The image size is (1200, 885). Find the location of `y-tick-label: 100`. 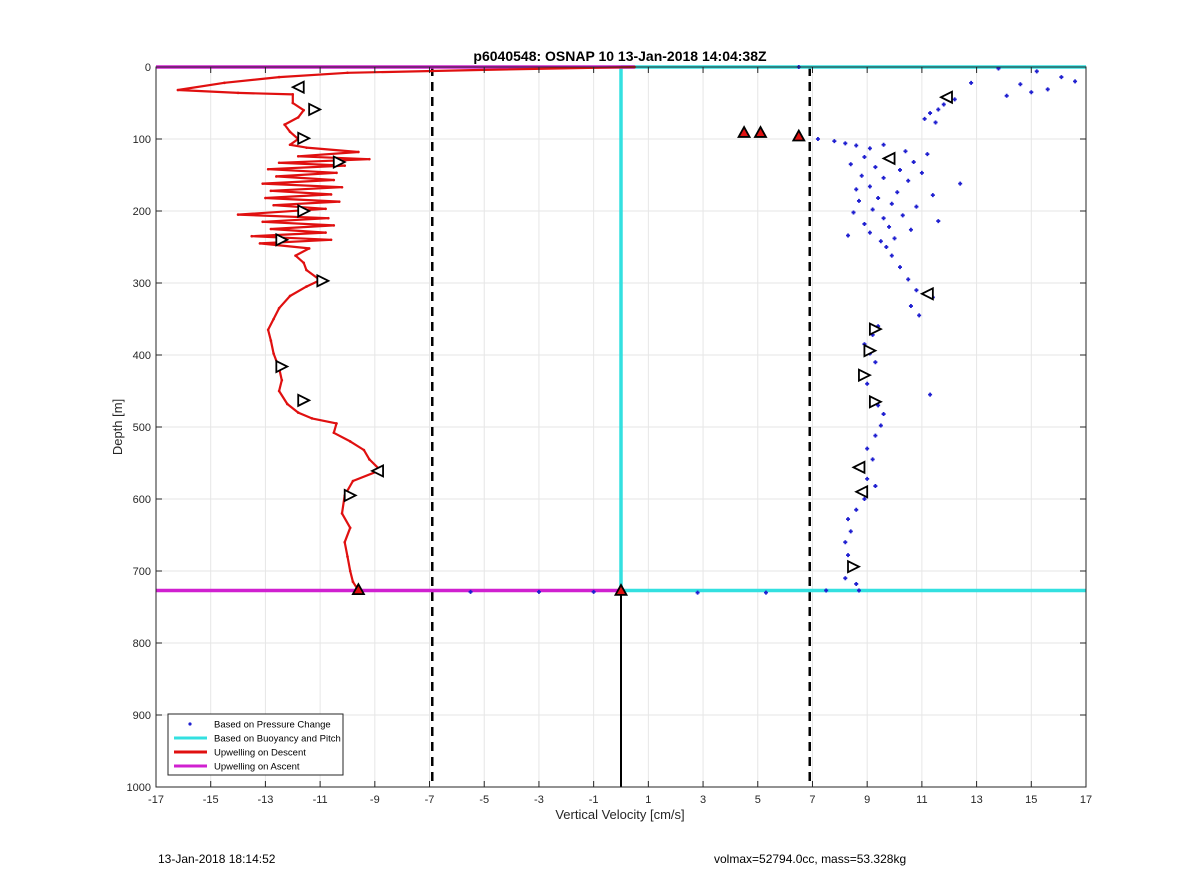

y-tick-label: 100 is located at coordinates (142, 140).